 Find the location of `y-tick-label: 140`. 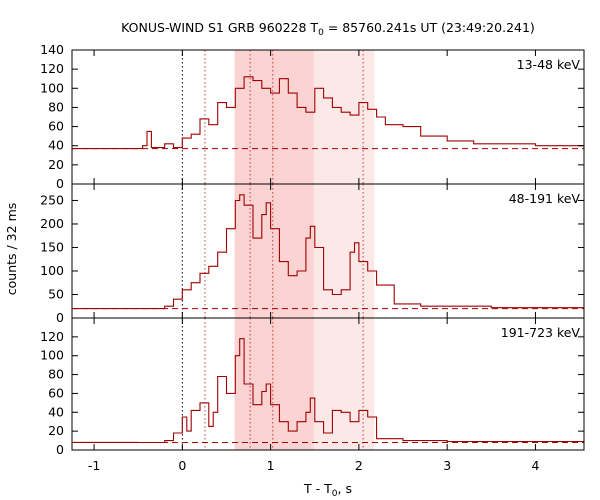

y-tick-label: 140 is located at coordinates (52, 49).